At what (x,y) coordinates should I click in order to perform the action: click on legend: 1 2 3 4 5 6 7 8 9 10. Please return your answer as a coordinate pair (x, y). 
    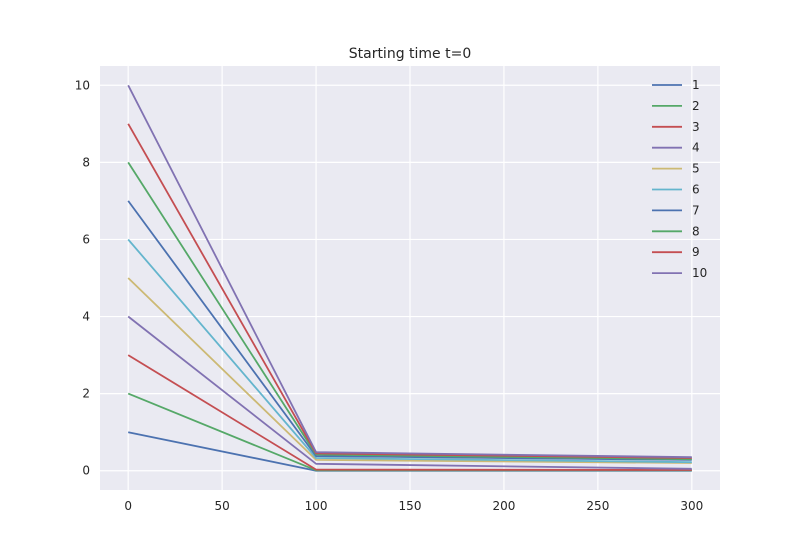
    Looking at the image, I should click on (679, 179).